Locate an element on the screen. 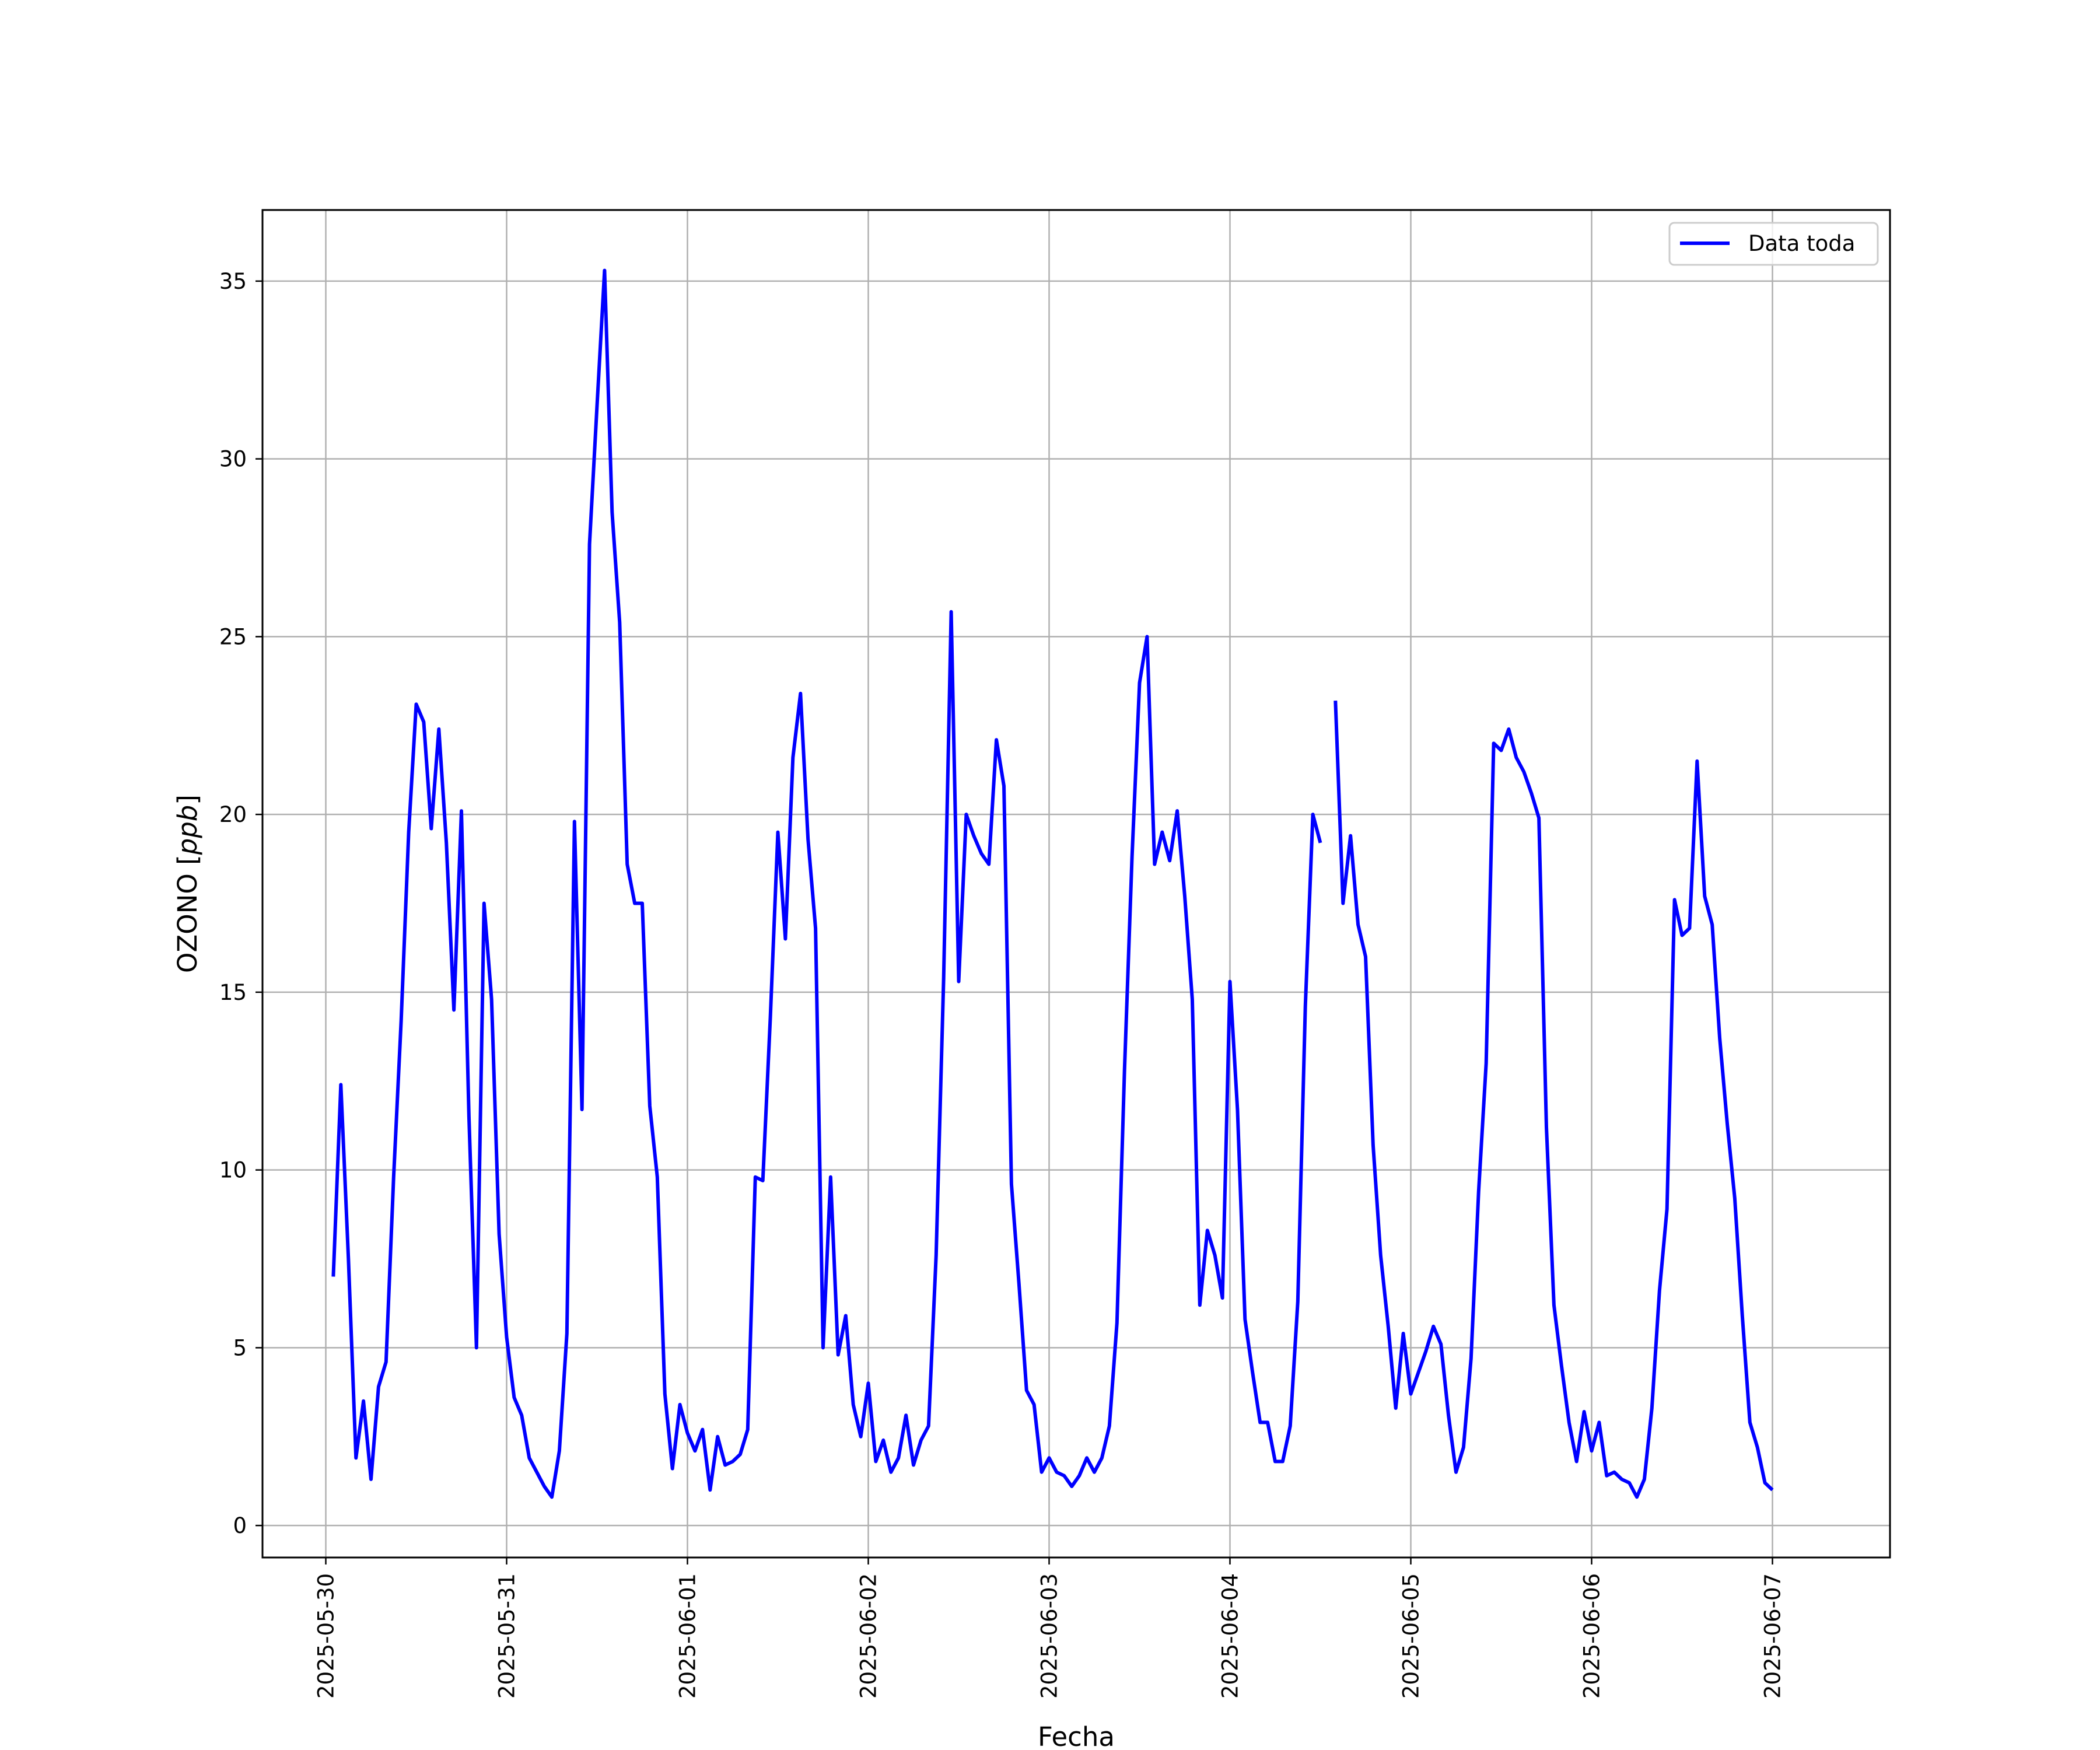 The width and height of the screenshot is (2100, 1750). y-tick-label: 0 is located at coordinates (240, 1525).